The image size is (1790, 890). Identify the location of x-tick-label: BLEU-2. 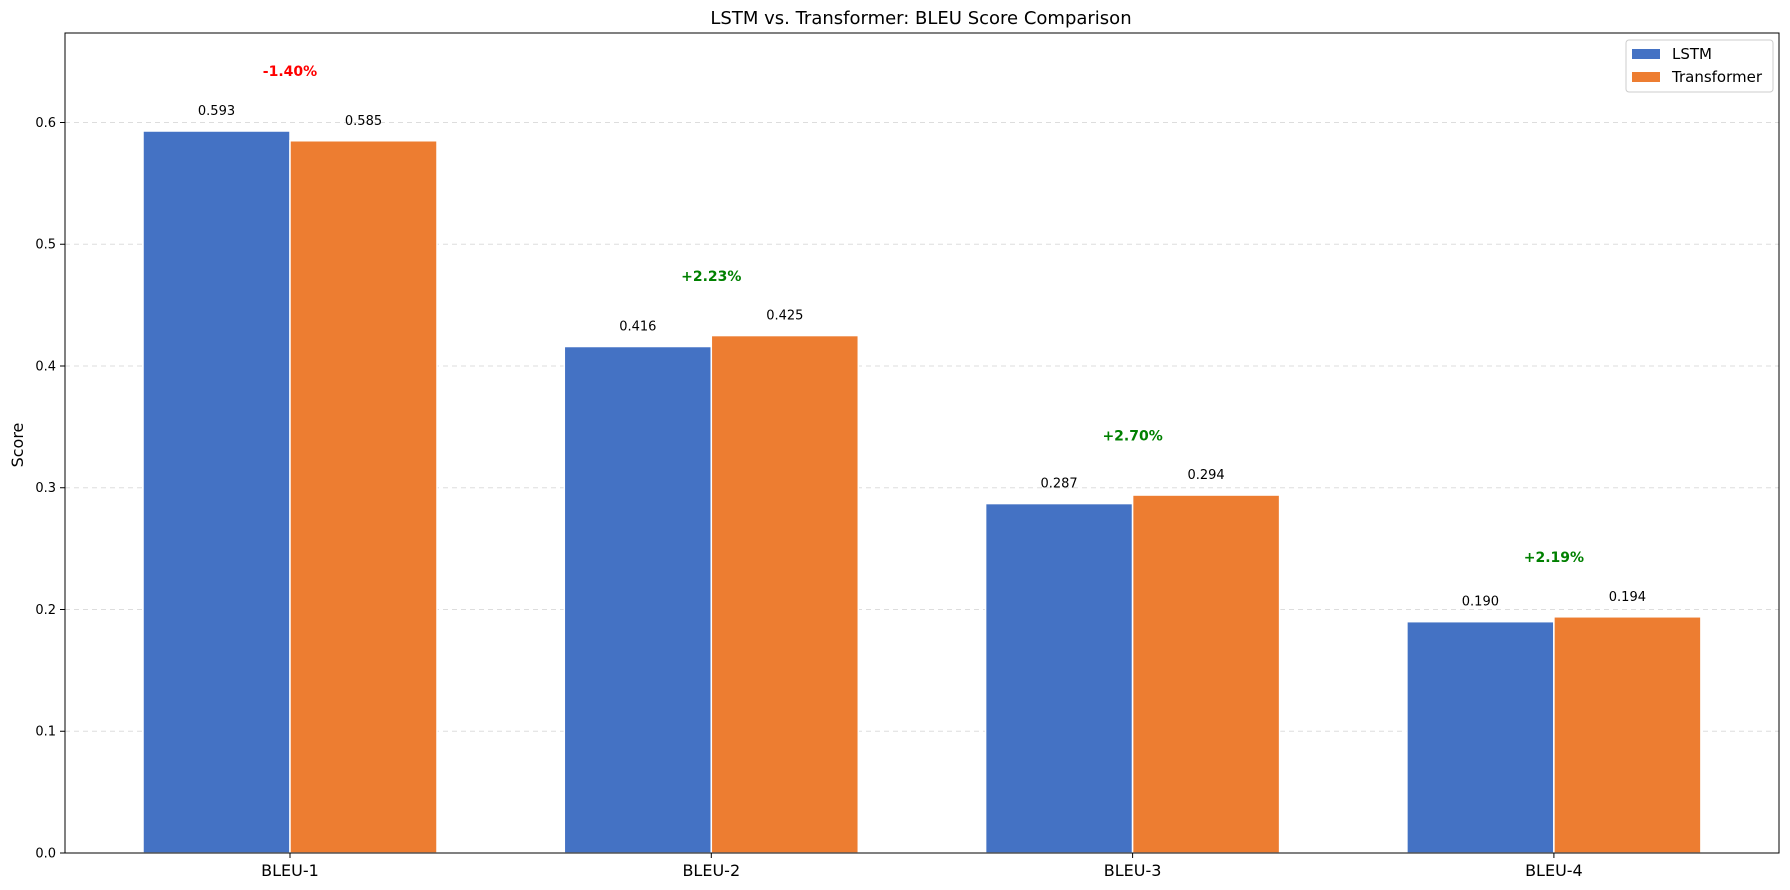
(711, 870).